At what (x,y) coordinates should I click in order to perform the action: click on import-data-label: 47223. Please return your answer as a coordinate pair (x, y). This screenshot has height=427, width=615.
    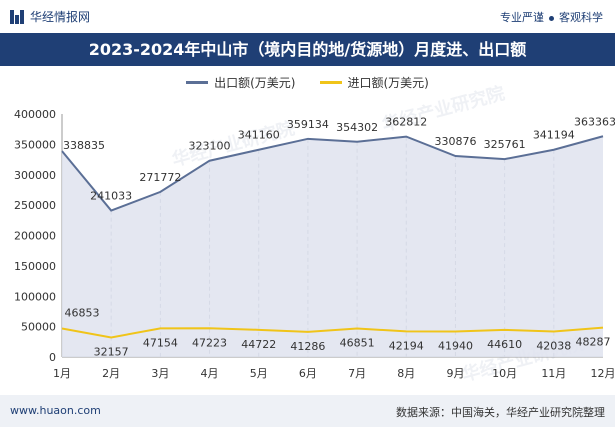
    Looking at the image, I should click on (209, 342).